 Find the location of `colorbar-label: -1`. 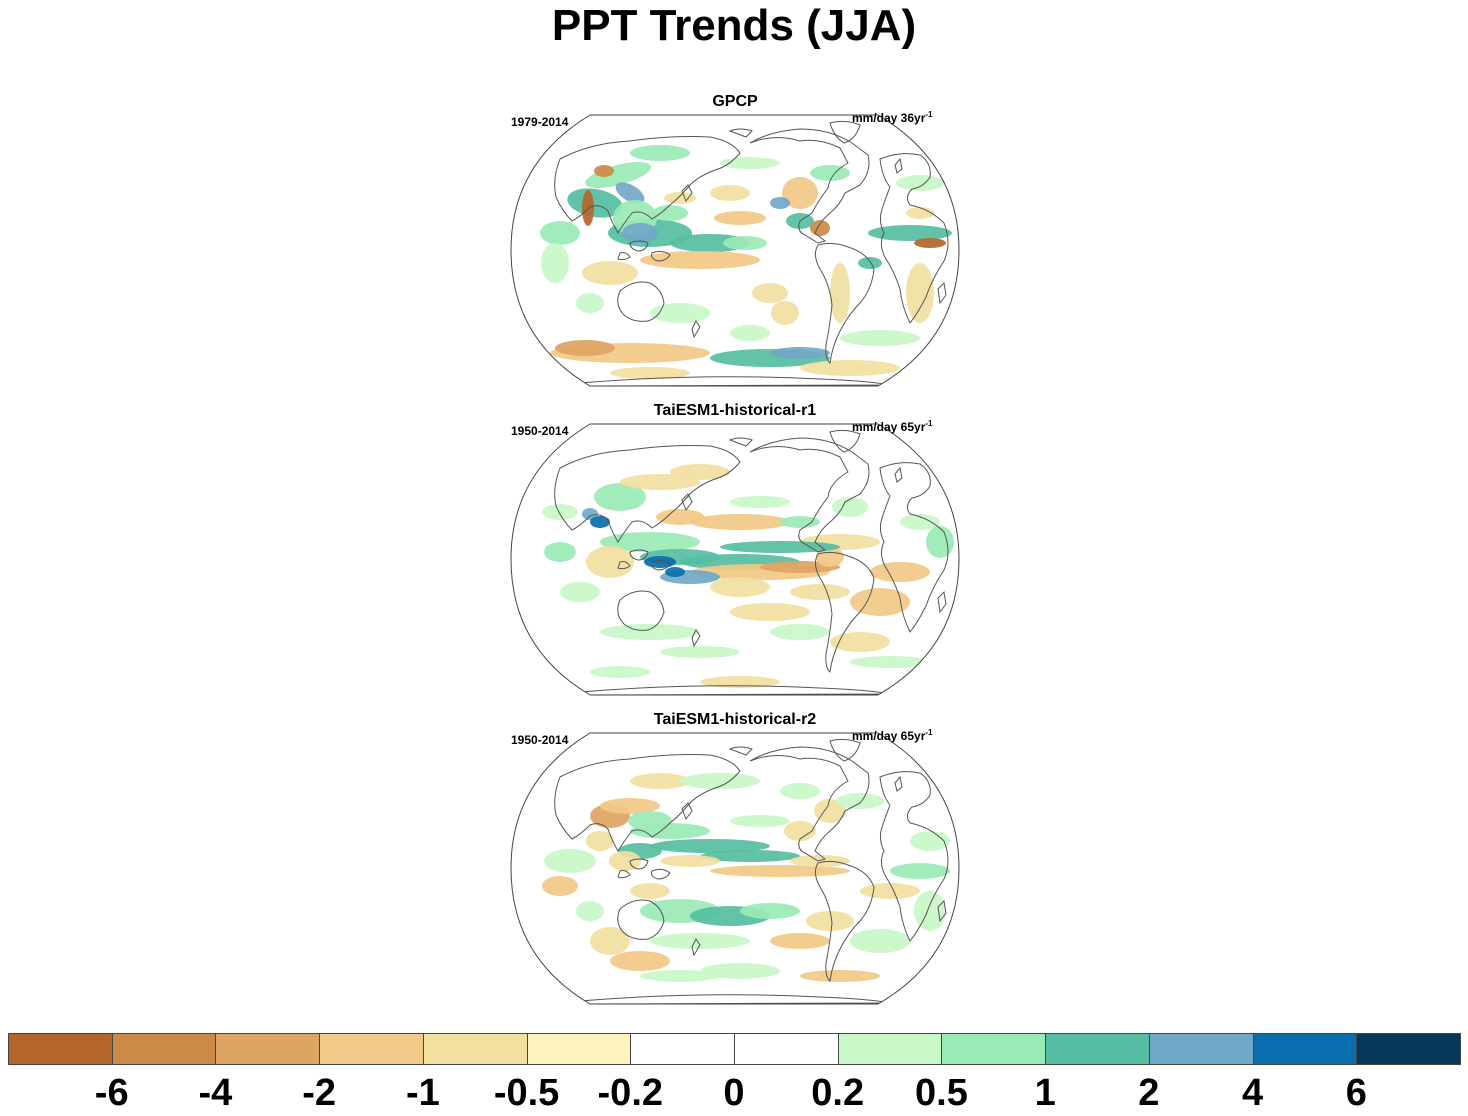

colorbar-label: -1 is located at coordinates (422, 1093).